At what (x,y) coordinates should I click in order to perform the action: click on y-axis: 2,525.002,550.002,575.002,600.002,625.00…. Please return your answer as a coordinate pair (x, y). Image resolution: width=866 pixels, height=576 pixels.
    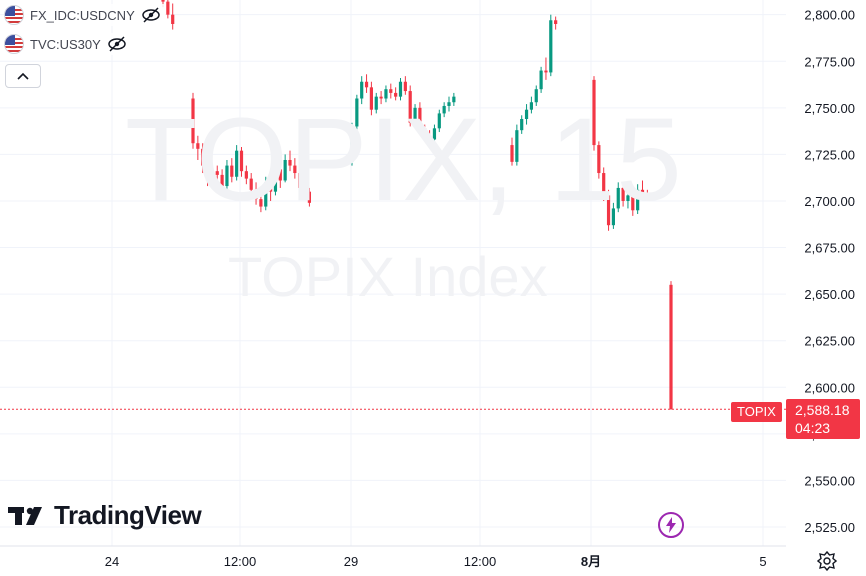
    Looking at the image, I should click on (829, 271).